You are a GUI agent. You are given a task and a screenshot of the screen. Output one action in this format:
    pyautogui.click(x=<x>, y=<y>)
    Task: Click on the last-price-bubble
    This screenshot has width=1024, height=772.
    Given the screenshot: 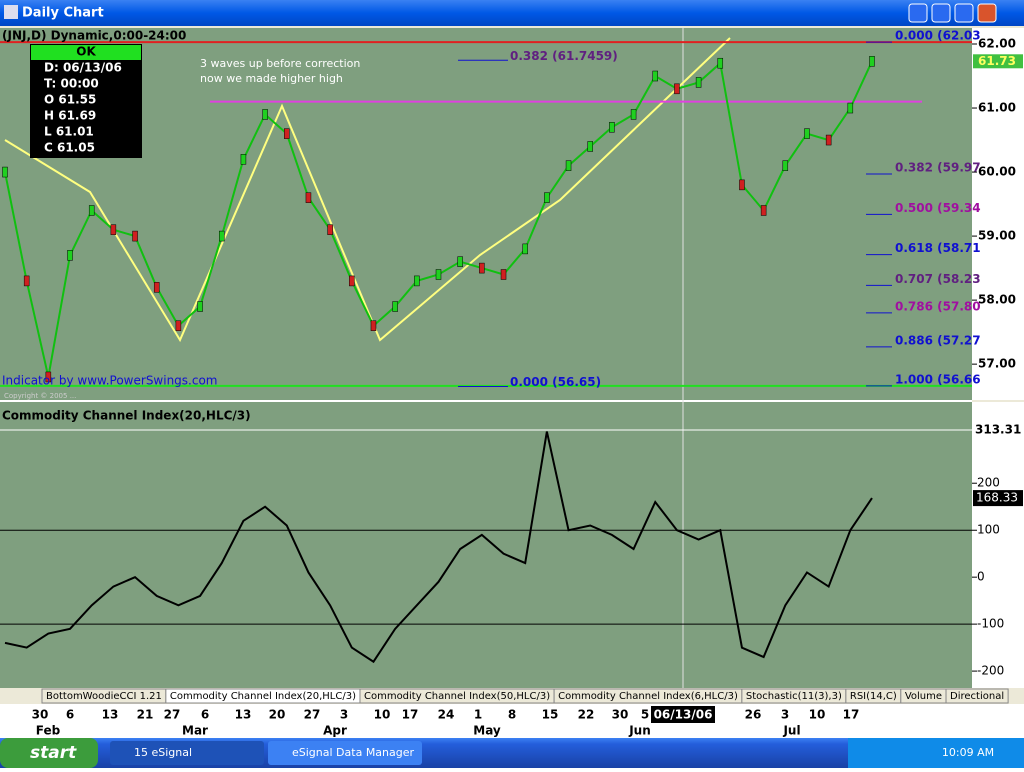 What is the action you would take?
    pyautogui.click(x=998, y=61)
    